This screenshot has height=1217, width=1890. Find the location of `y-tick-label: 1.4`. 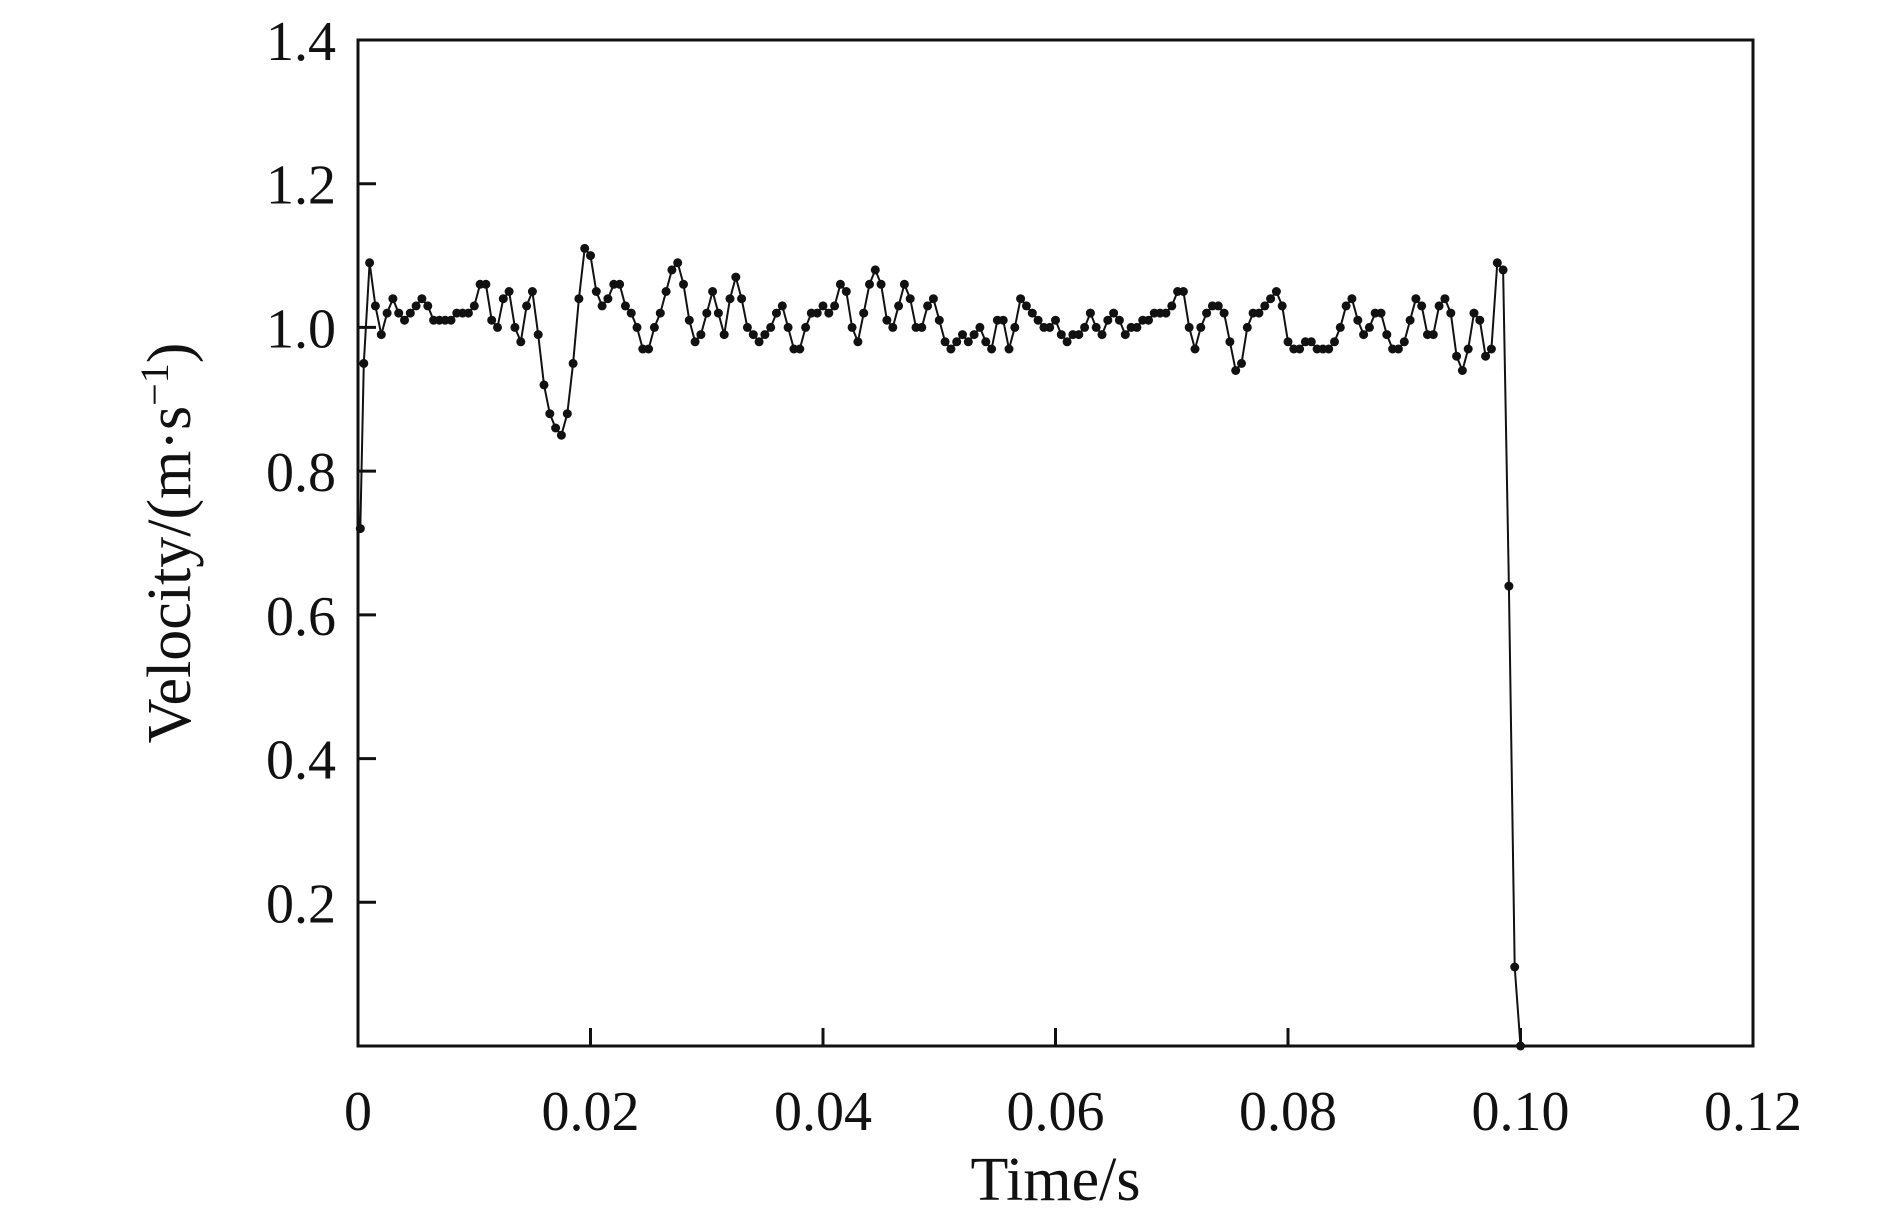

y-tick-label: 1.4 is located at coordinates (301, 42).